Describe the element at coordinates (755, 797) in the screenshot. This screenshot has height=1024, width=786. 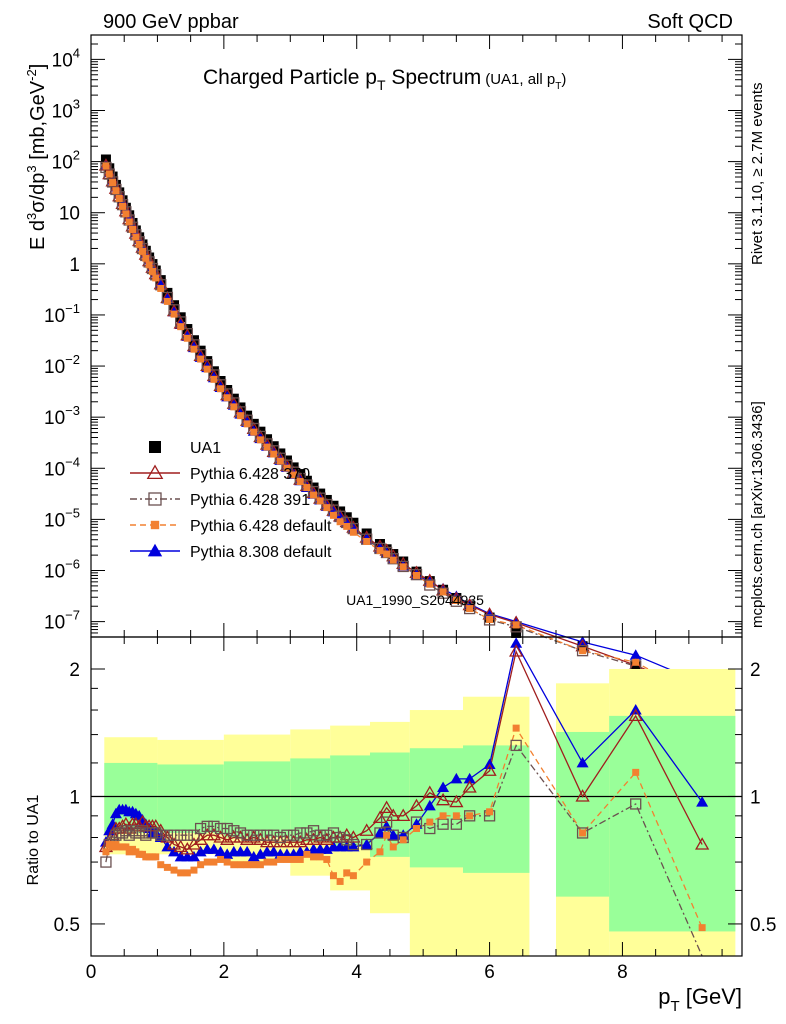
I see `ratio-y-tick-label-right: 1` at that location.